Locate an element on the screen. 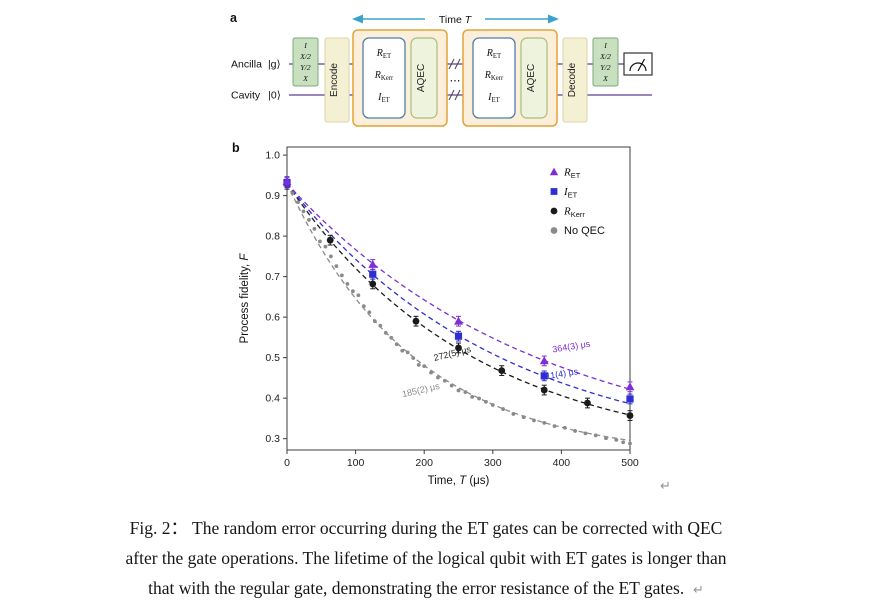  gate-rkerr-label: RKerr is located at coordinates (384, 76).